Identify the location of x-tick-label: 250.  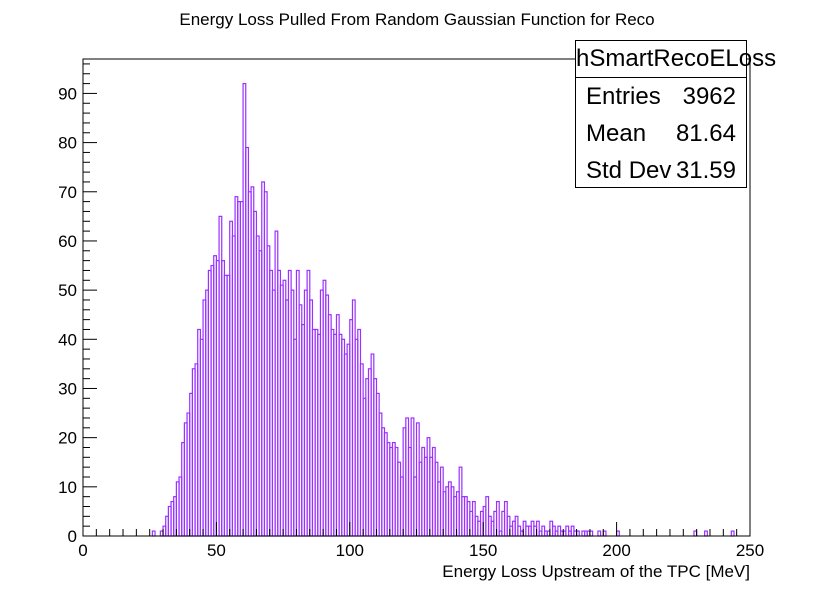
(750, 550).